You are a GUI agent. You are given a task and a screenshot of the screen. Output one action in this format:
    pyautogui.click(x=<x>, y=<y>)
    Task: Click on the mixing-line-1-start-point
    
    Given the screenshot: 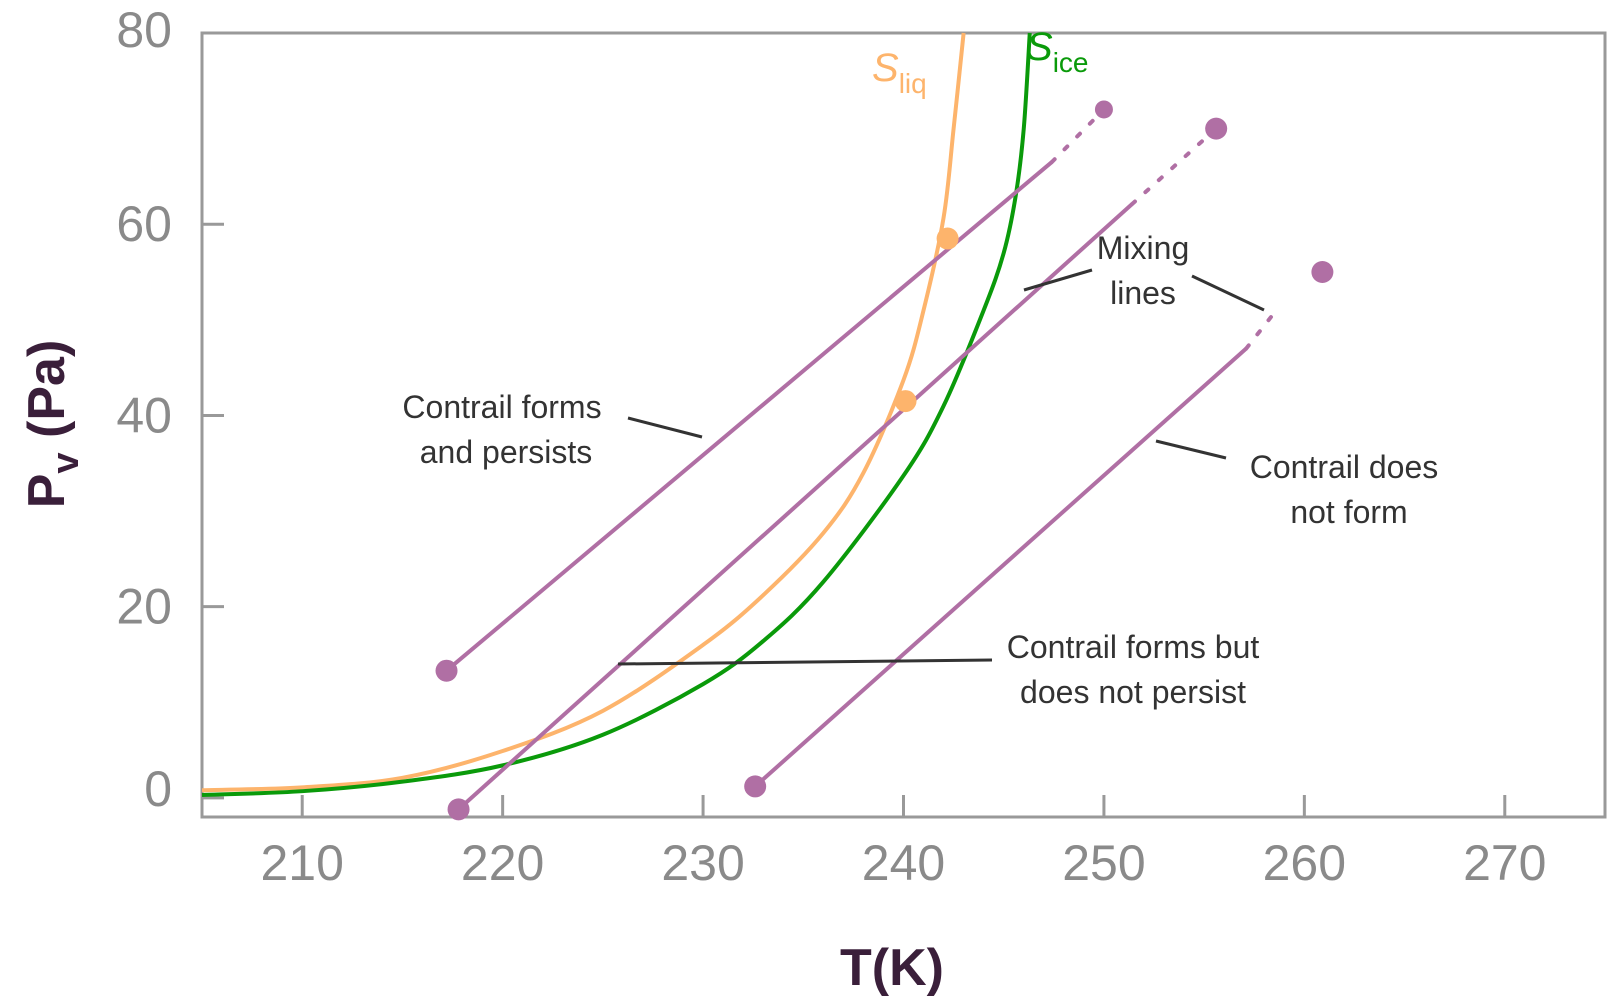 What is the action you would take?
    pyautogui.click(x=446, y=670)
    